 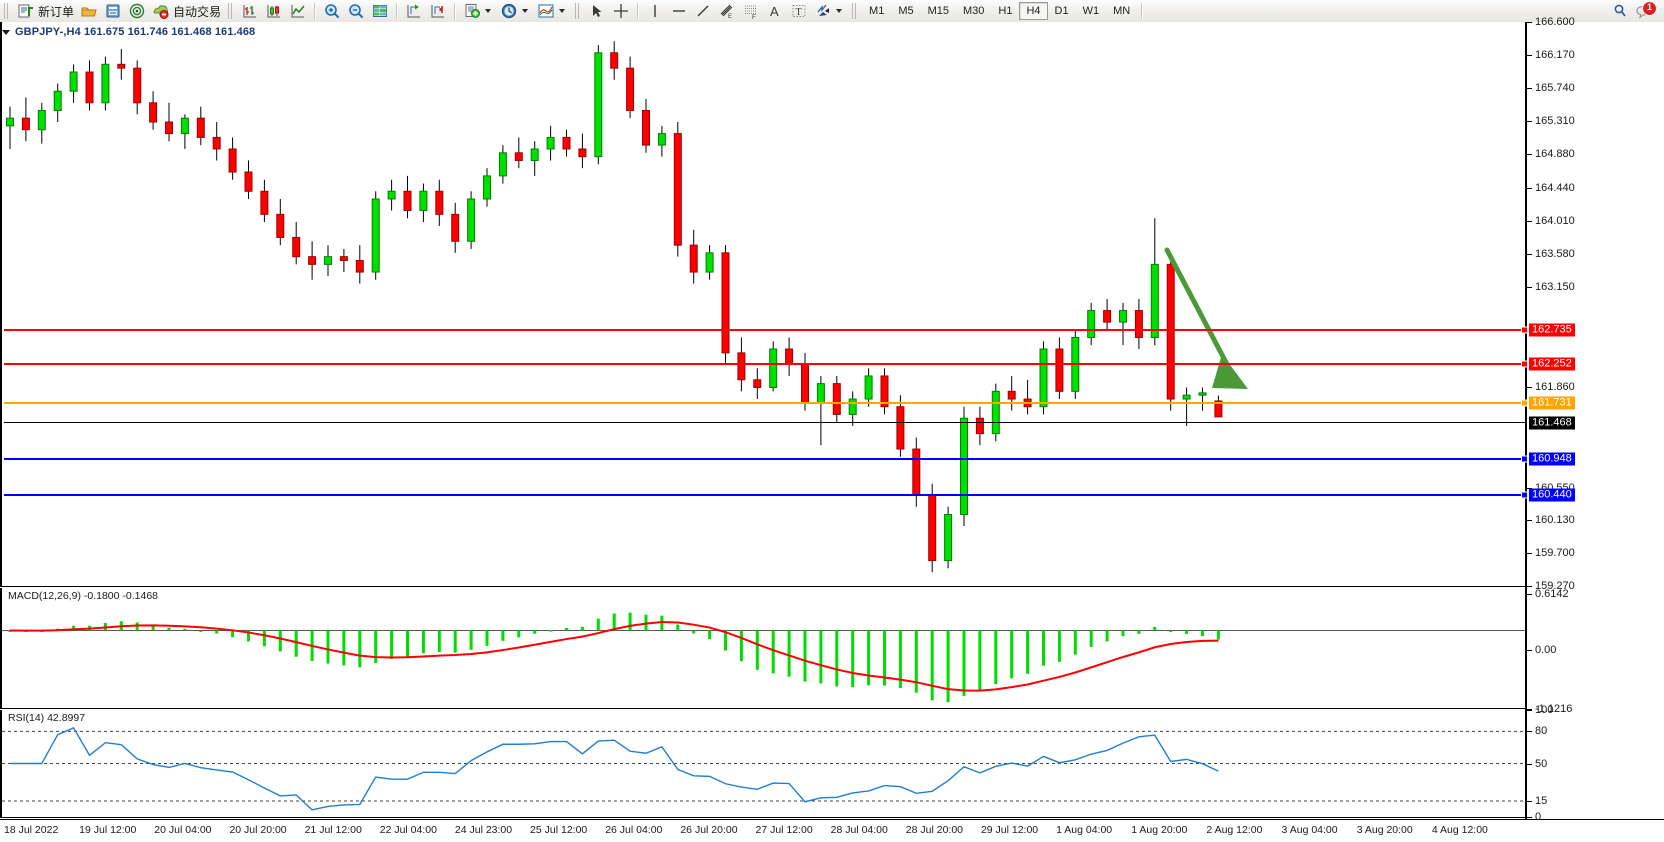 I want to click on chat-button: 1, so click(x=1644, y=11).